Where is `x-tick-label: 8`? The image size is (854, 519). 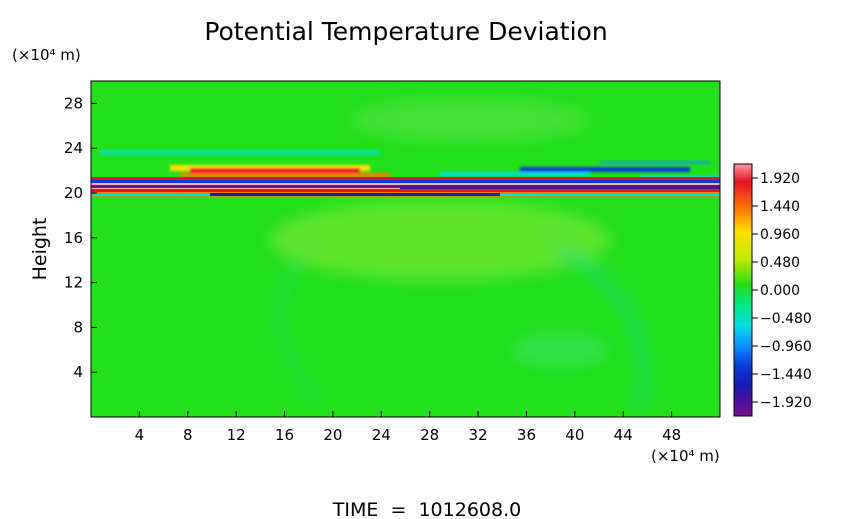
x-tick-label: 8 is located at coordinates (188, 435).